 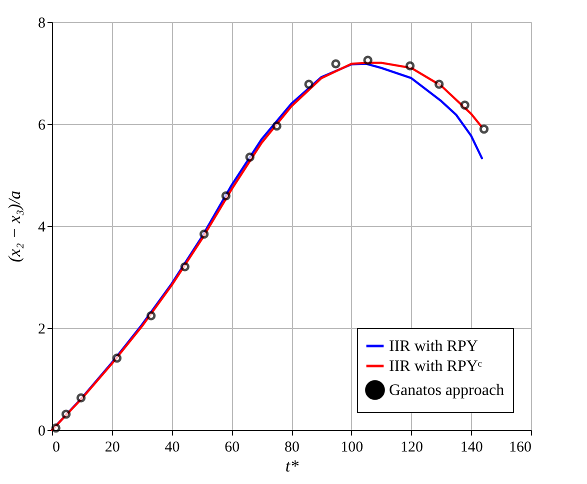 I want to click on y-tick-label: 8, so click(x=42, y=24).